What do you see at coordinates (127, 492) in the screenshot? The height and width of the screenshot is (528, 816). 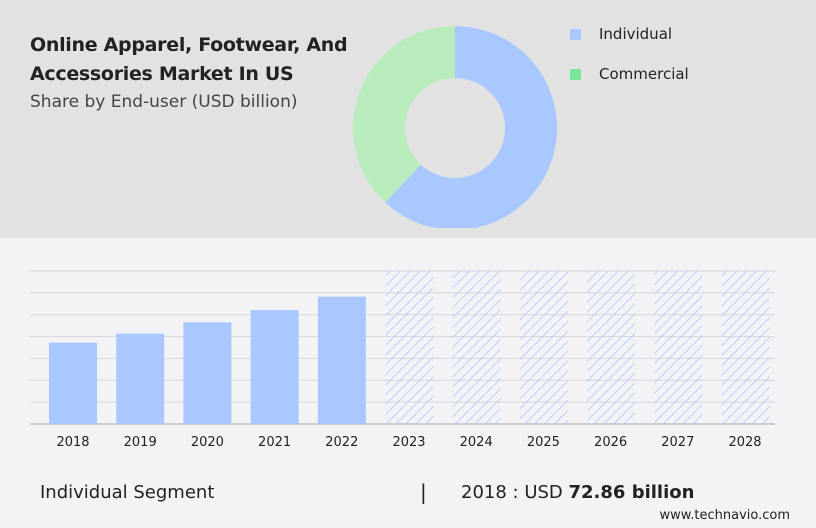 I see `segment-label: Individual Segment` at bounding box center [127, 492].